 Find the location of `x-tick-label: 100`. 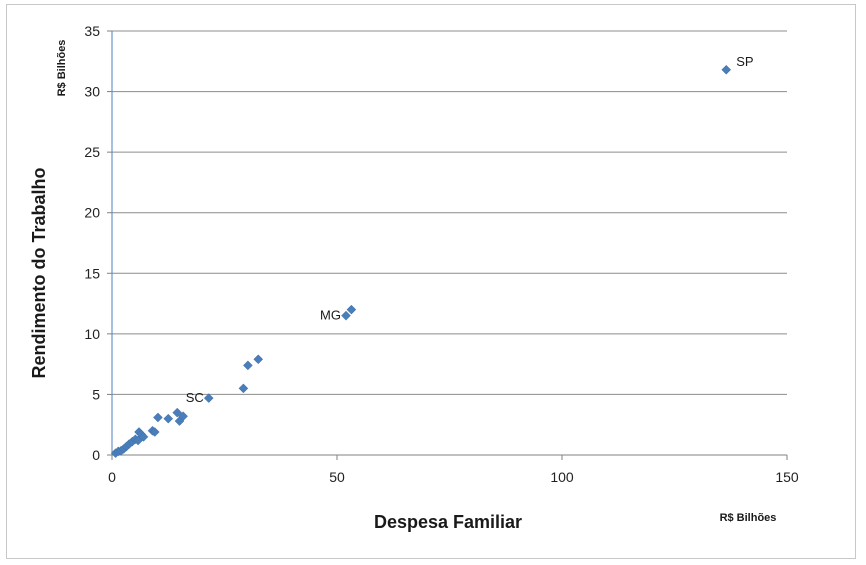

x-tick-label: 100 is located at coordinates (562, 477).